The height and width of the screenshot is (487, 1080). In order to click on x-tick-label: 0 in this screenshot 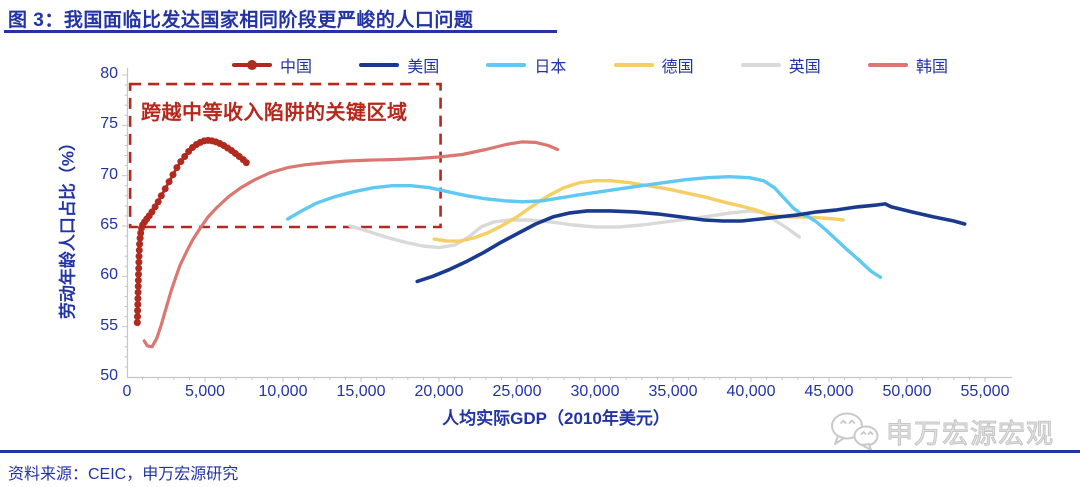, I will do `click(127, 391)`.